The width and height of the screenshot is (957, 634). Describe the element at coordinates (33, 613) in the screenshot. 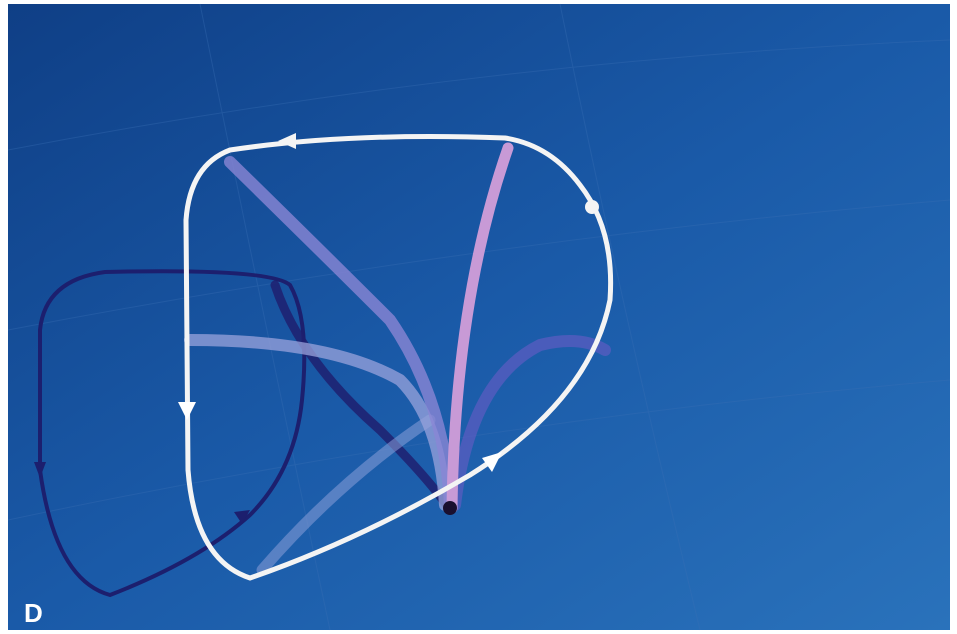

I see `panel-label: D` at that location.